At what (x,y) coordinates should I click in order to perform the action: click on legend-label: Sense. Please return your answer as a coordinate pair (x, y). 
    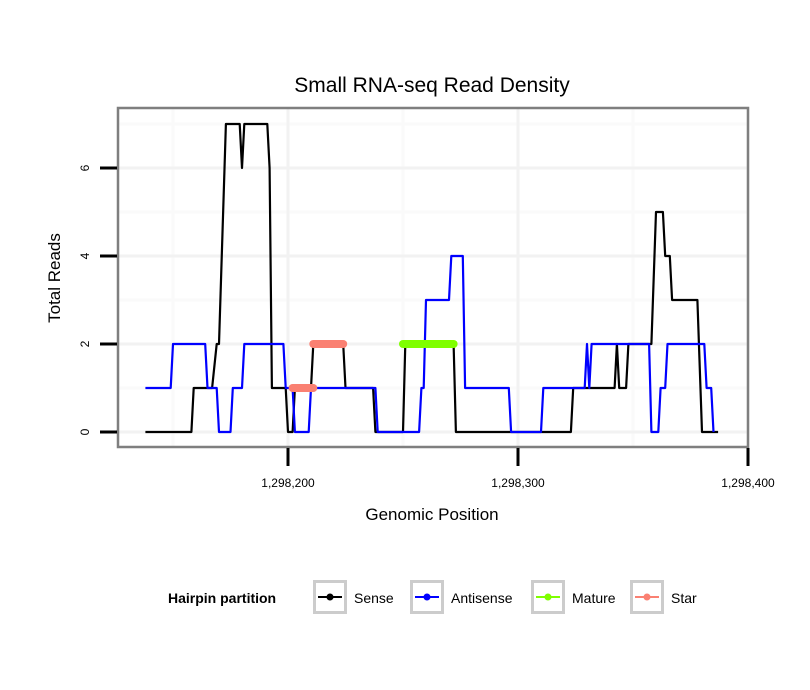
    Looking at the image, I should click on (374, 598).